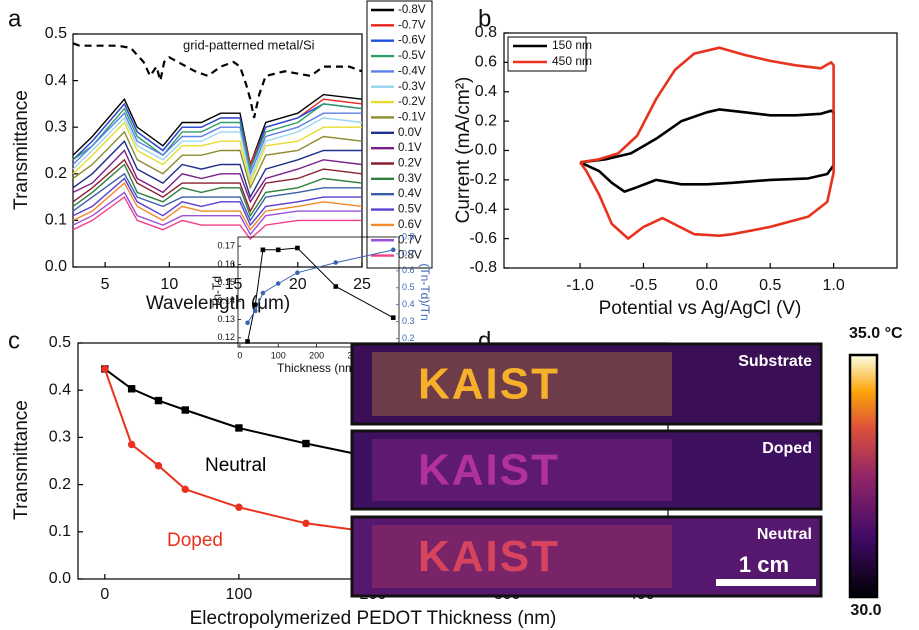  I want to click on y2-tick-label: 0.4, so click(408, 304).